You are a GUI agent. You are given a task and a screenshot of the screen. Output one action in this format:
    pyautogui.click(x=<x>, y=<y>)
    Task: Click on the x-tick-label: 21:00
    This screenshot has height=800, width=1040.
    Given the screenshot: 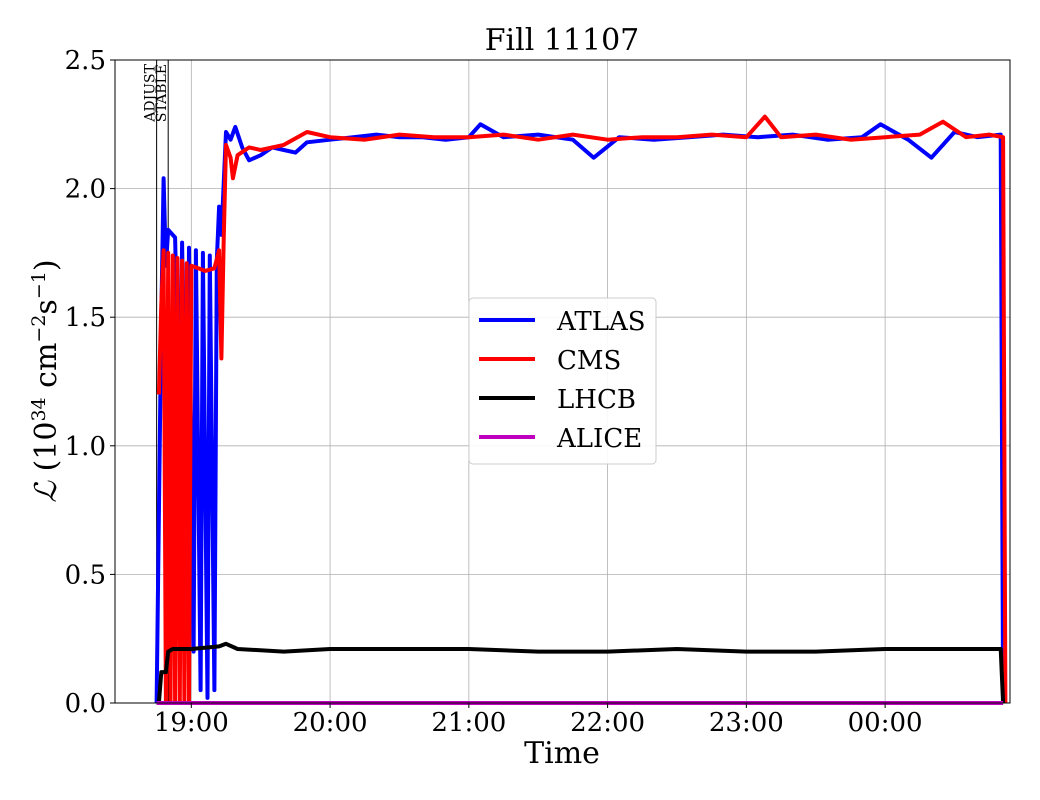 What is the action you would take?
    pyautogui.click(x=468, y=723)
    